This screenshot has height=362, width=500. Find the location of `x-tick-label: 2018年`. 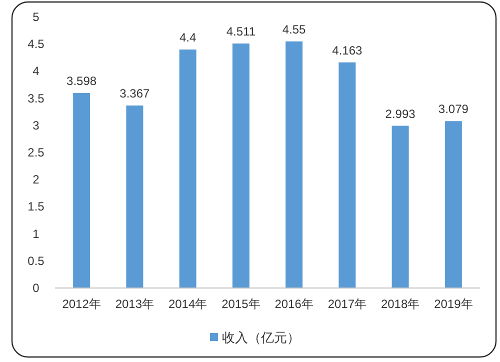

x-tick-label: 2018年 is located at coordinates (400, 304).